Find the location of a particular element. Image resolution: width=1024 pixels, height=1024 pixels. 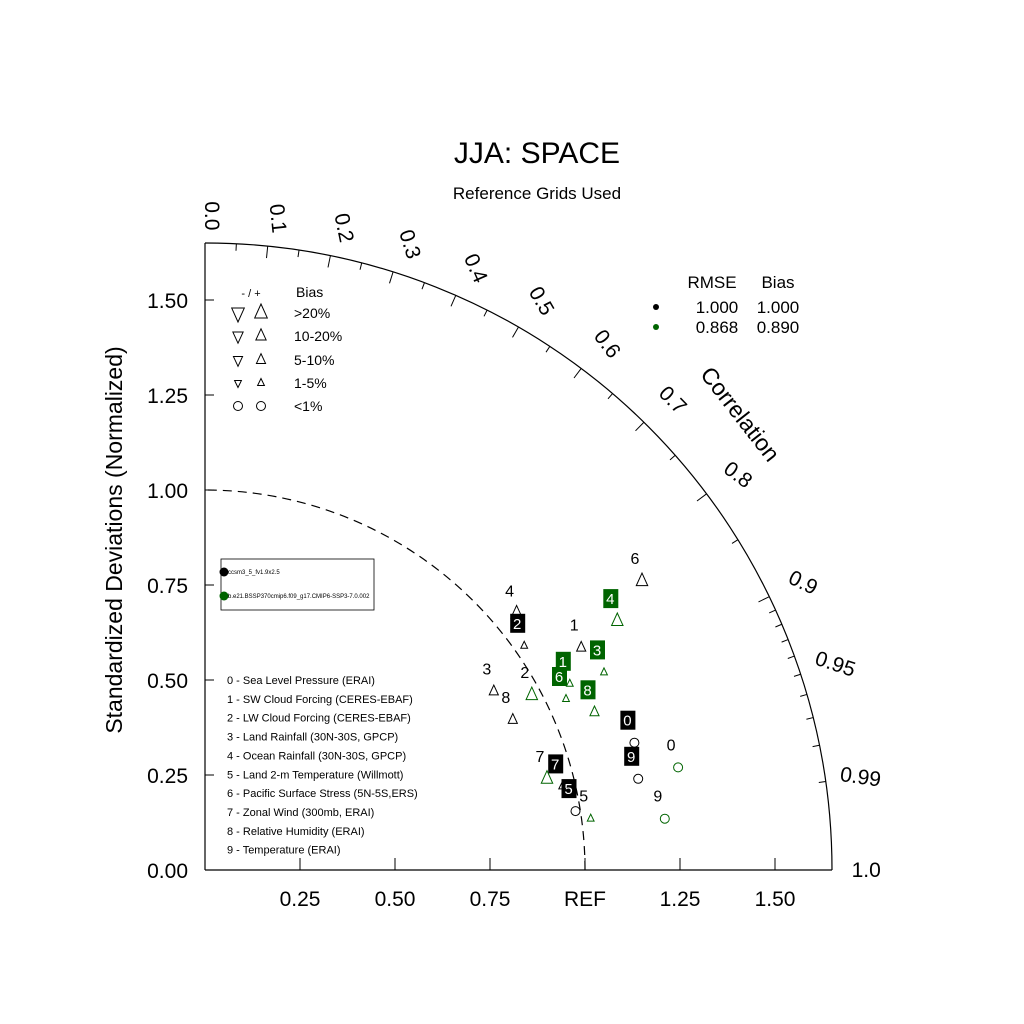

y-tick-label: 0.75 is located at coordinates (167, 586).